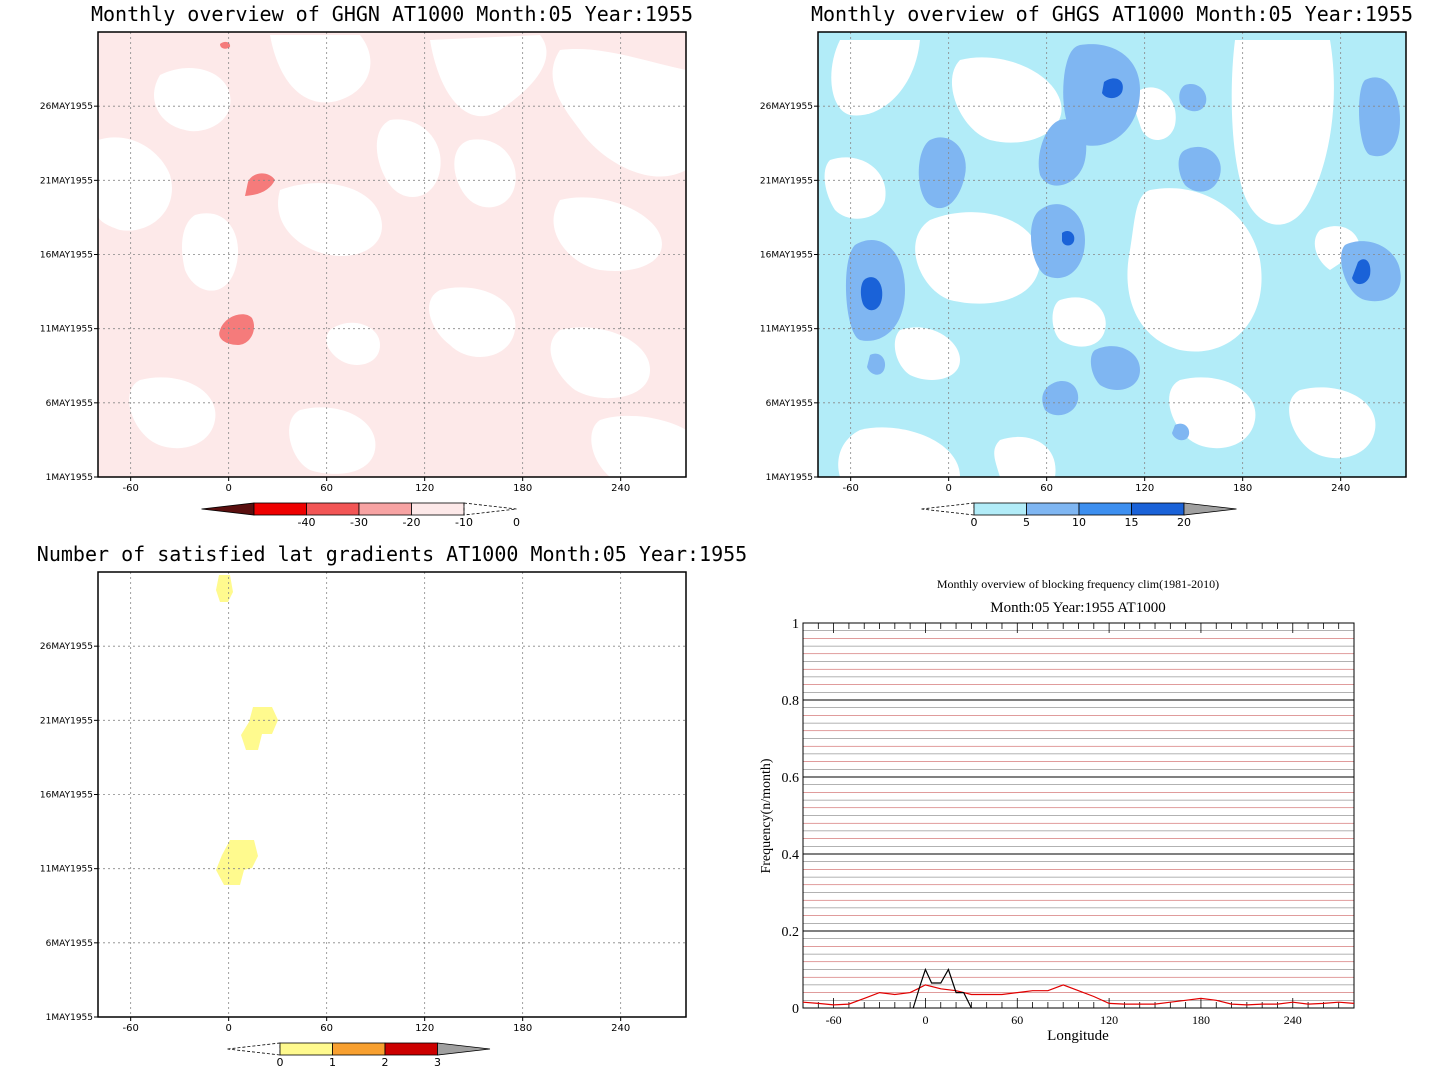 Image resolution: width=1440 pixels, height=1091 pixels. What do you see at coordinates (1077, 608) in the screenshot?
I see `panel-4-subtitle: Month:05 Year:1955 AT1000` at bounding box center [1077, 608].